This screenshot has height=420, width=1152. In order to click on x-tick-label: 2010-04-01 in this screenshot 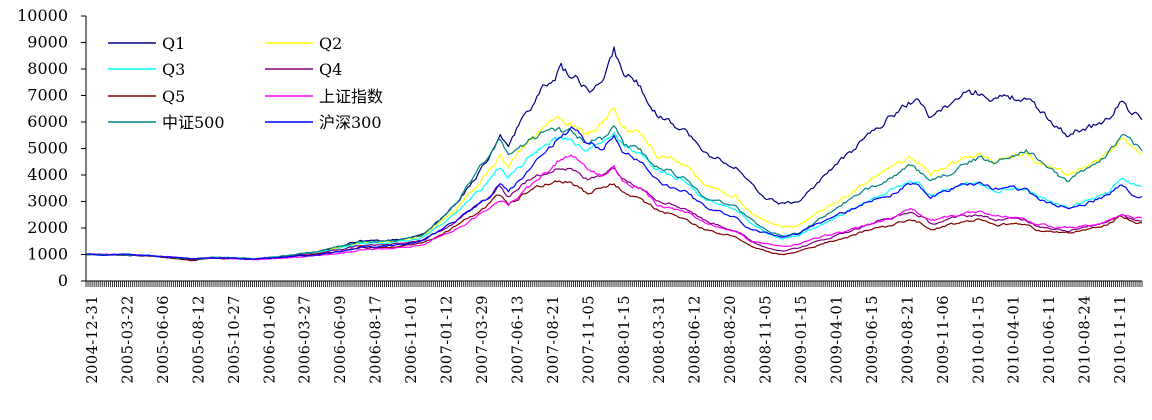, I will do `click(1015, 339)`.